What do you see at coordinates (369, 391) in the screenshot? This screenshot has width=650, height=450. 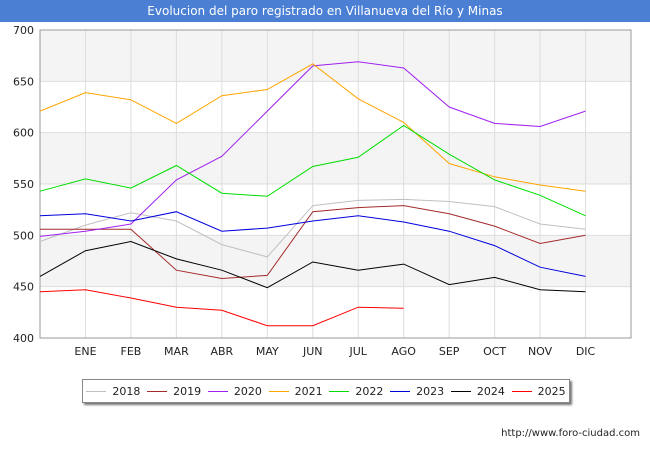 I see `legend-label: 2022` at bounding box center [369, 391].